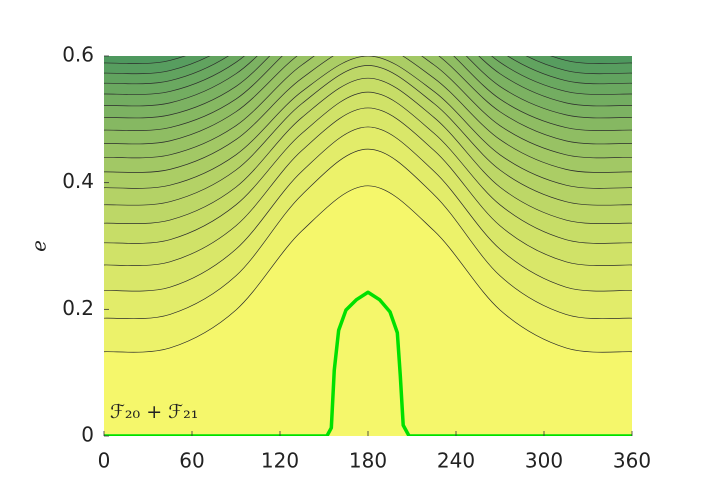  Describe the element at coordinates (368, 461) in the screenshot. I see `x-tick-label: 180` at that location.